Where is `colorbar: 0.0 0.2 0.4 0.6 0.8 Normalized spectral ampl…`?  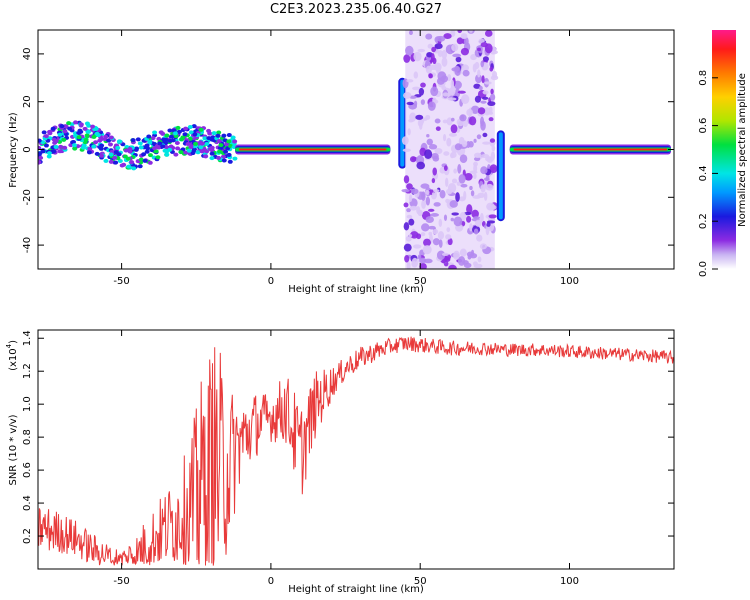
colorbar: 0.0 0.2 0.4 0.6 0.8 Normalized spectral ampl… is located at coordinates (723, 153).